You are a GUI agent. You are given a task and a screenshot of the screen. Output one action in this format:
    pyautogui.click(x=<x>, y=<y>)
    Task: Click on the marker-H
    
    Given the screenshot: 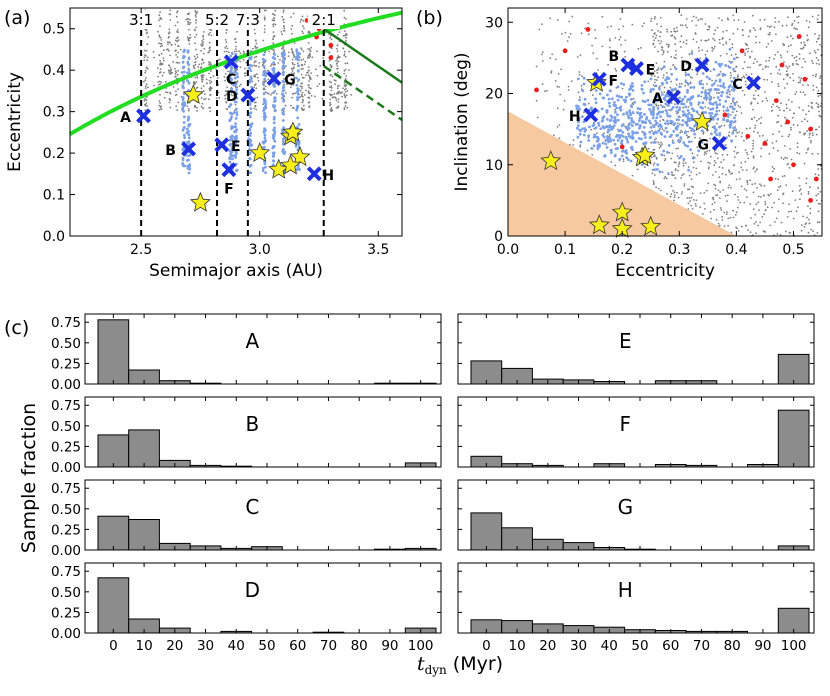 What is the action you would take?
    pyautogui.click(x=314, y=174)
    